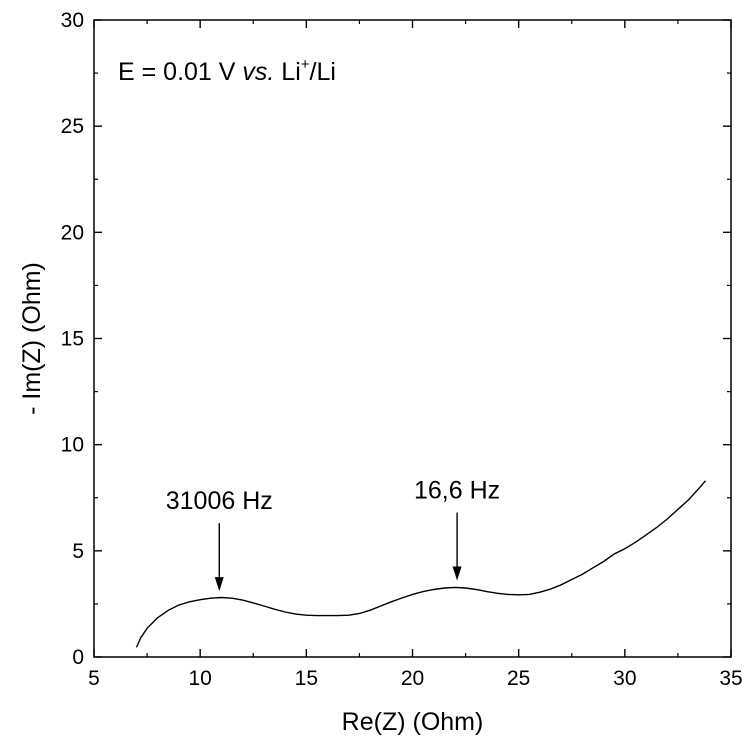 This screenshot has height=740, width=747. Describe the element at coordinates (457, 491) in the screenshot. I see `frequency-label: 16,6 Hz` at that location.